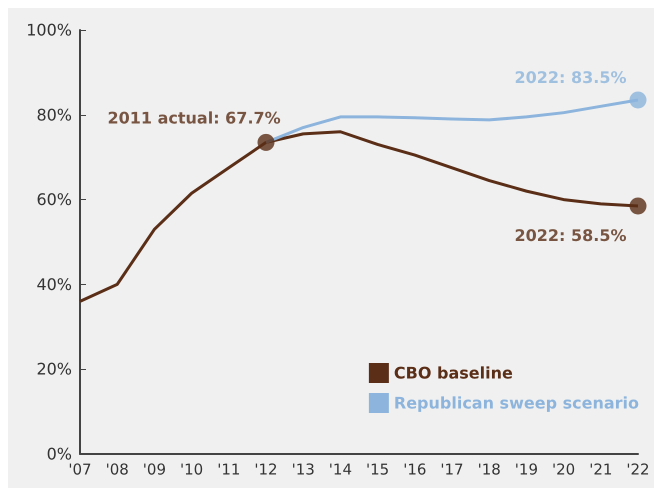 Image resolution: width=662 pixels, height=496 pixels. What do you see at coordinates (600, 469) in the screenshot?
I see `x-tick-label: '21` at bounding box center [600, 469].